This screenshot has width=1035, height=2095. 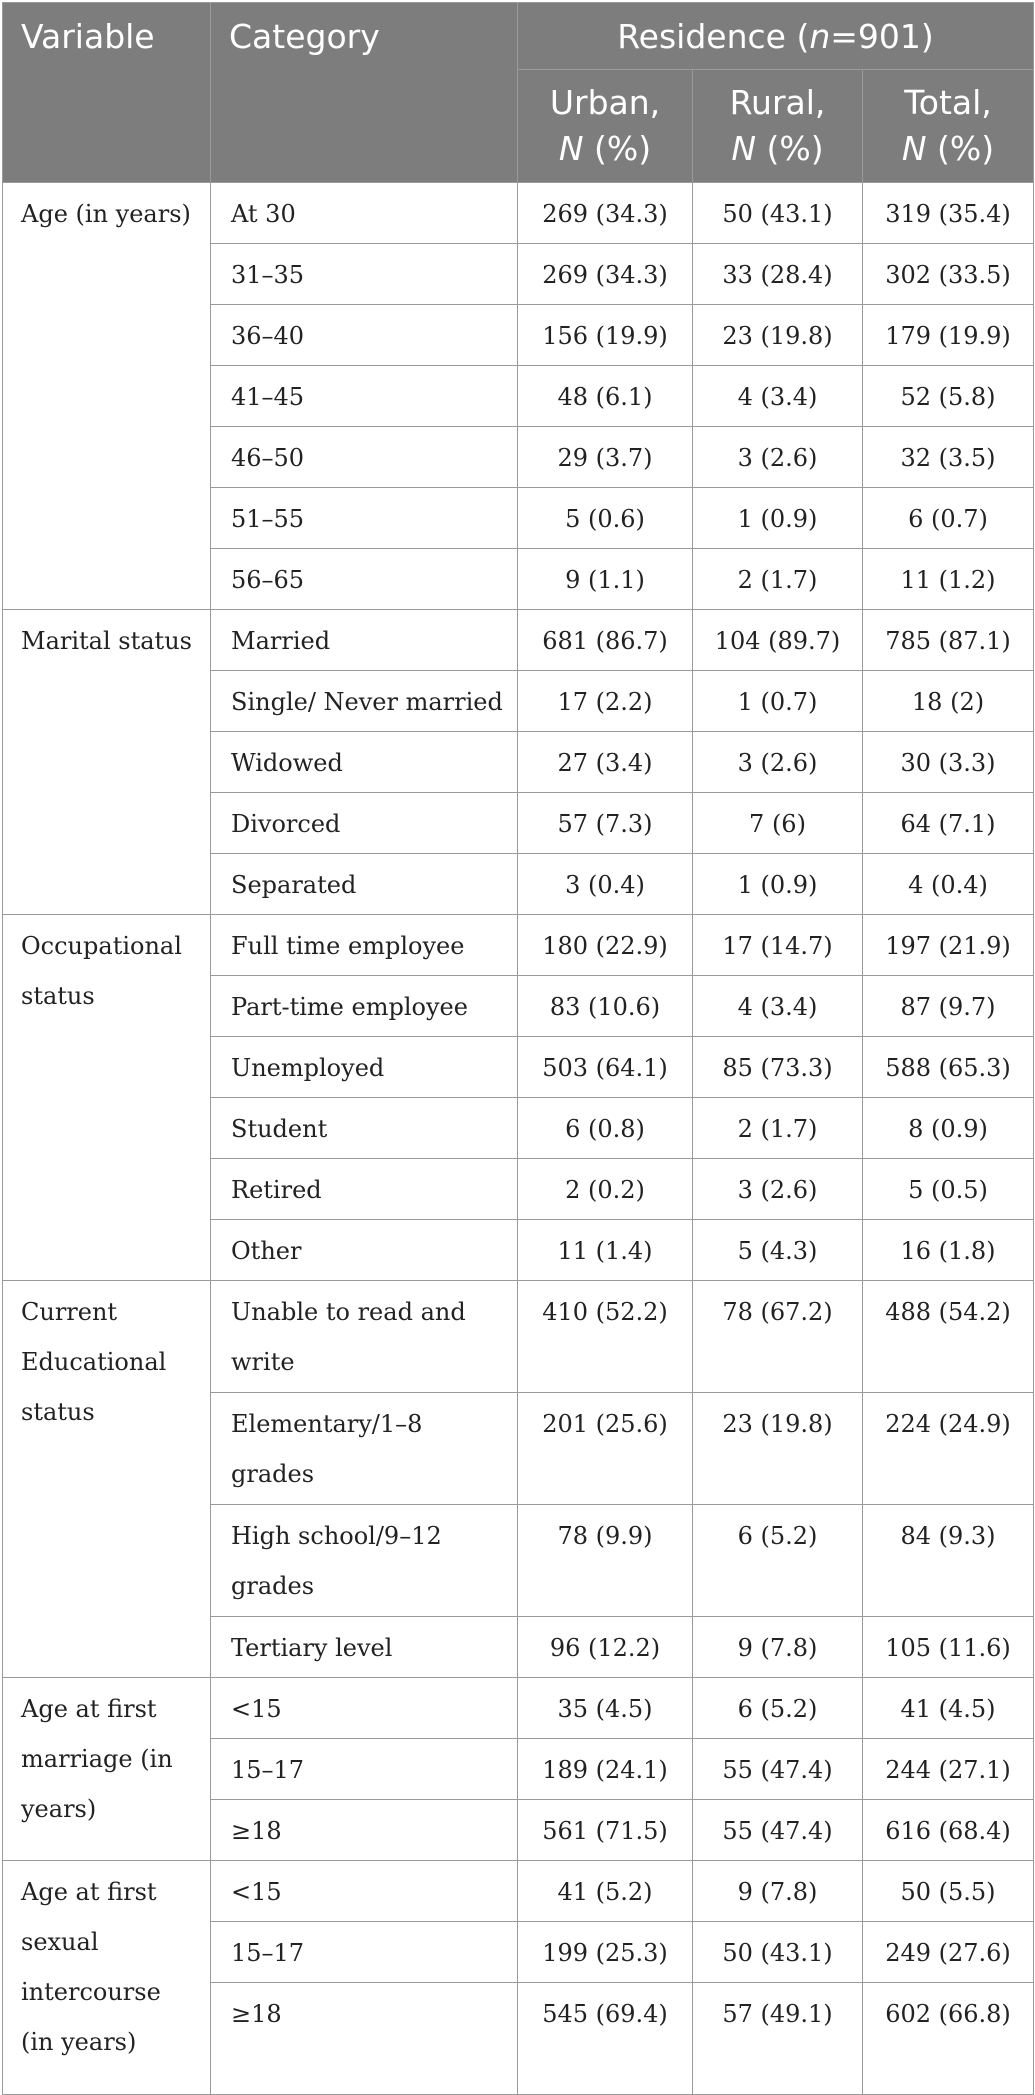 I want to click on total-cell-text: 302 (33.5), so click(x=948, y=275).